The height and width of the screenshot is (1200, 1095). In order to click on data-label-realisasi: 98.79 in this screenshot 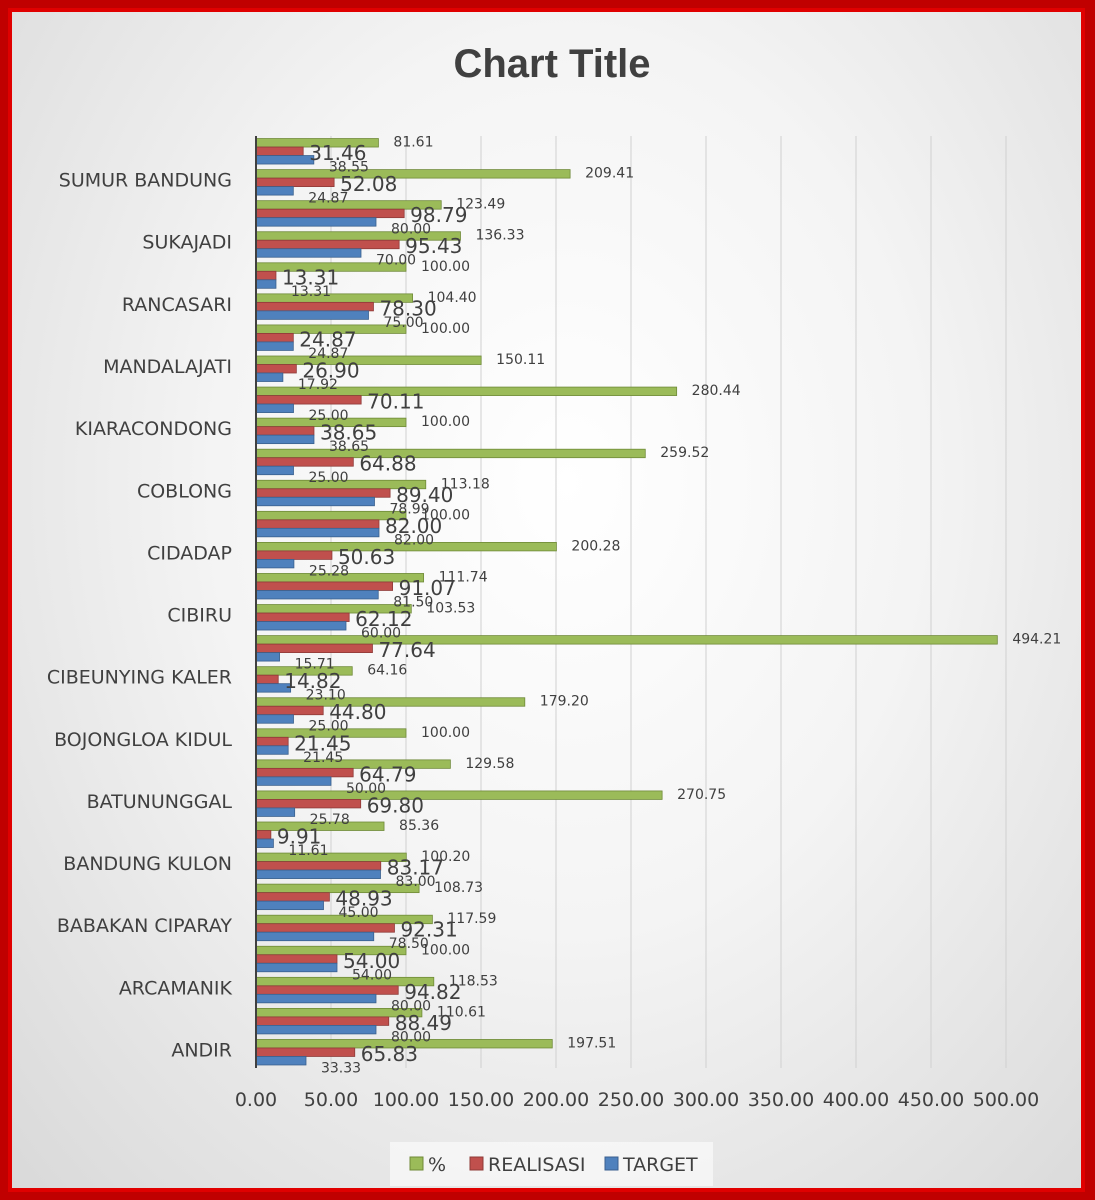, I will do `click(438, 215)`.